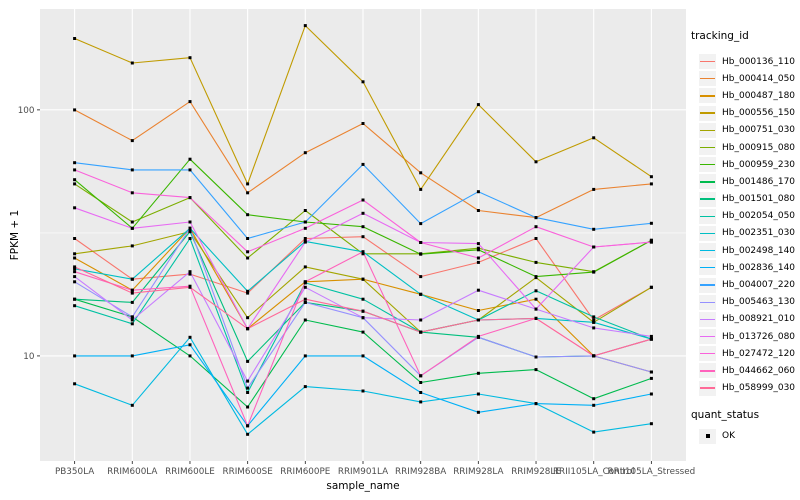  What do you see at coordinates (759, 147) in the screenshot?
I see `legend-entry-label: Hb_000915_080` at bounding box center [759, 147].